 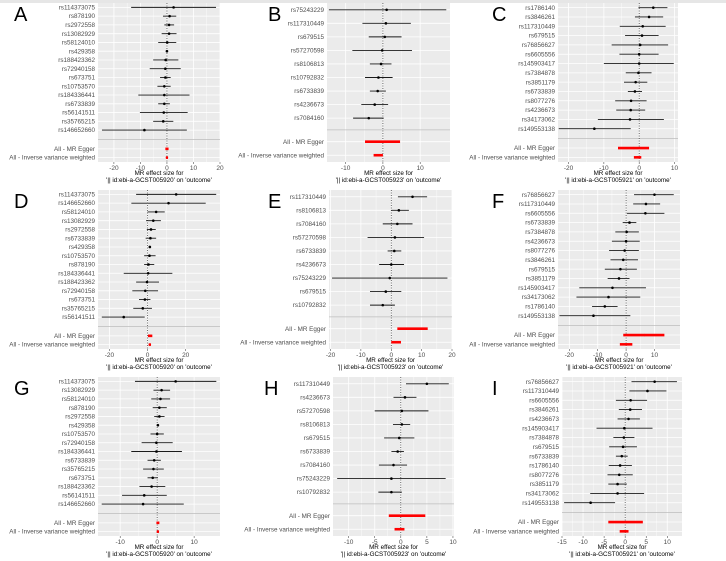 What do you see at coordinates (540, 54) in the screenshot?
I see `snp-label: rs6605556` at bounding box center [540, 54].